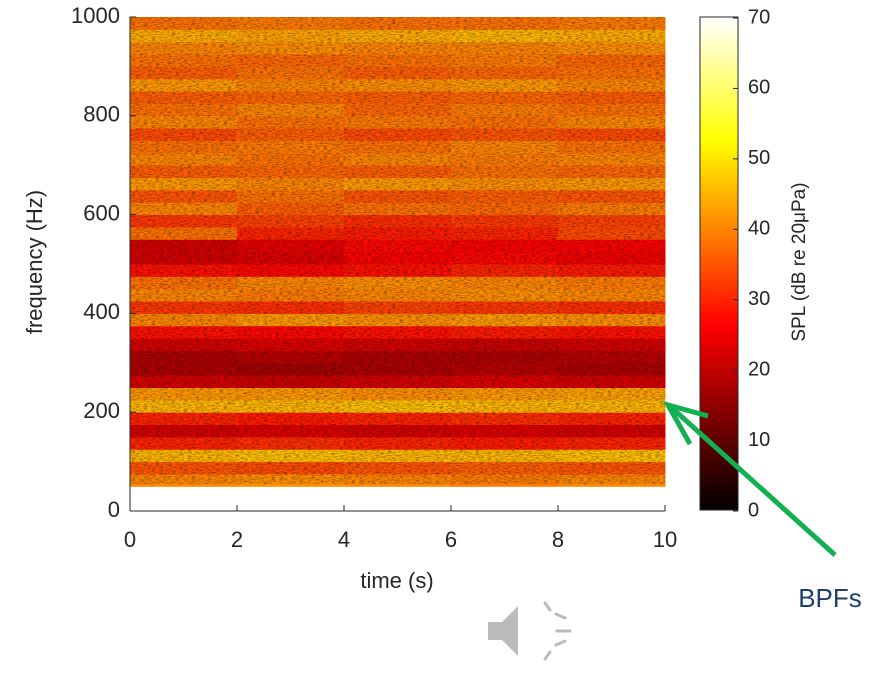 The height and width of the screenshot is (682, 883). I want to click on x-tick-label: 4, so click(344, 539).